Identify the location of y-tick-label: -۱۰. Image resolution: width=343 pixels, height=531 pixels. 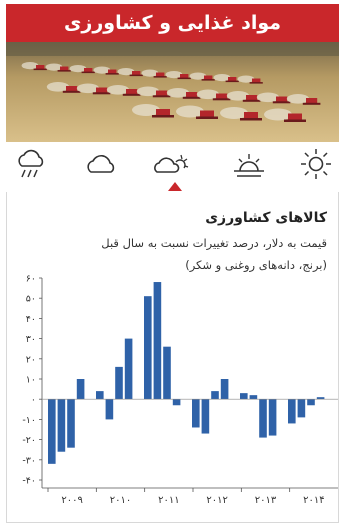
(29, 420).